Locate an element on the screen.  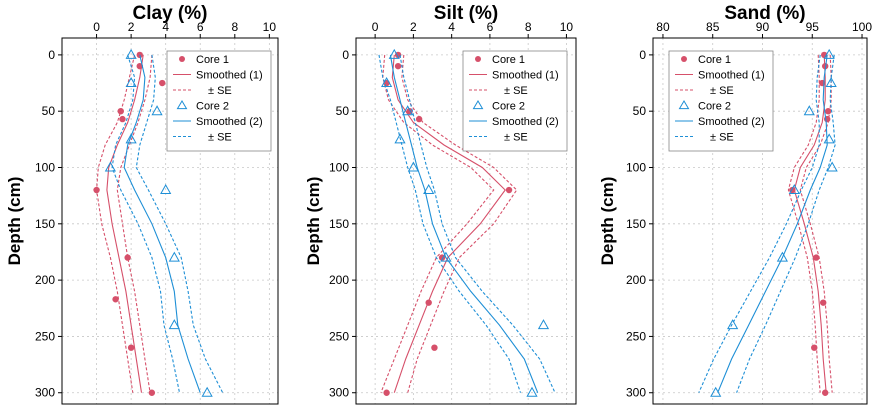
x-tick-label: 85 is located at coordinates (713, 27).